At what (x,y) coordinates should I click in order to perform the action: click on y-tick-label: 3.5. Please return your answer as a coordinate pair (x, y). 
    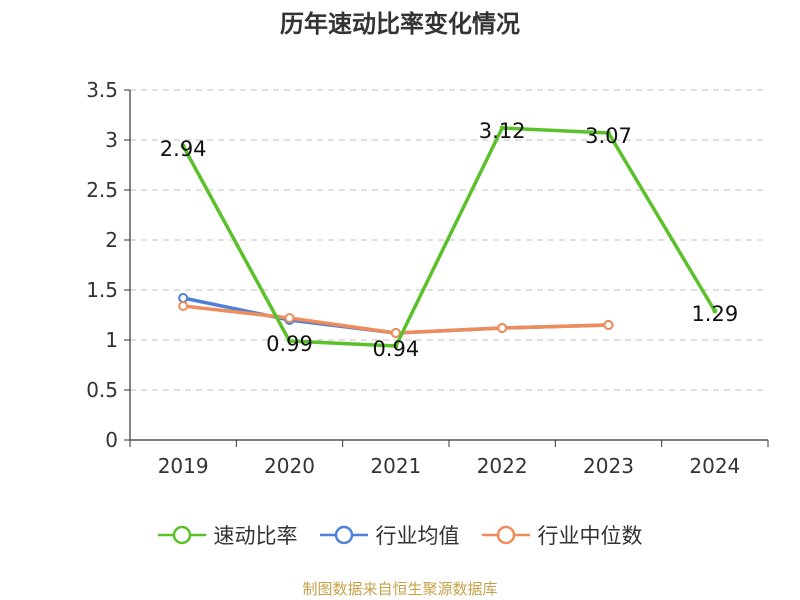
    Looking at the image, I should click on (102, 90).